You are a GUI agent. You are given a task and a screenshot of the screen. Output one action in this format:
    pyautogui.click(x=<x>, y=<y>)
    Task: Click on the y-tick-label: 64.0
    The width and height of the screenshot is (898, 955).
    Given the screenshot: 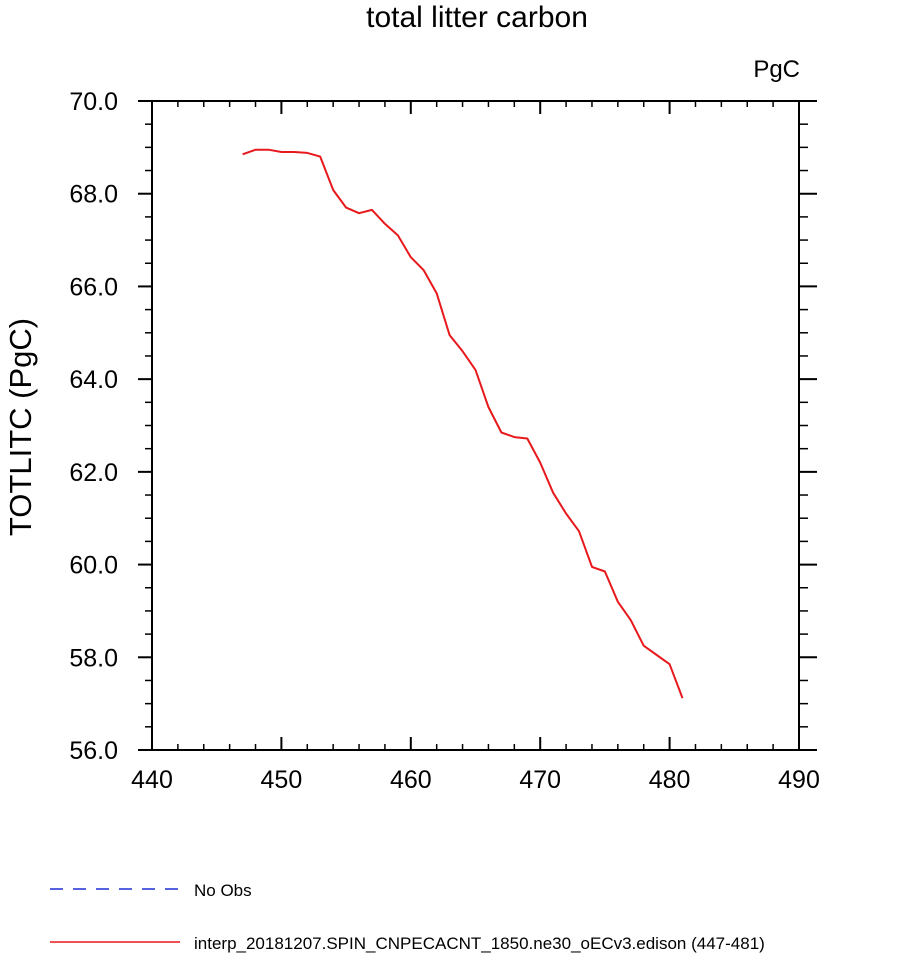 What is the action you would take?
    pyautogui.click(x=93, y=380)
    